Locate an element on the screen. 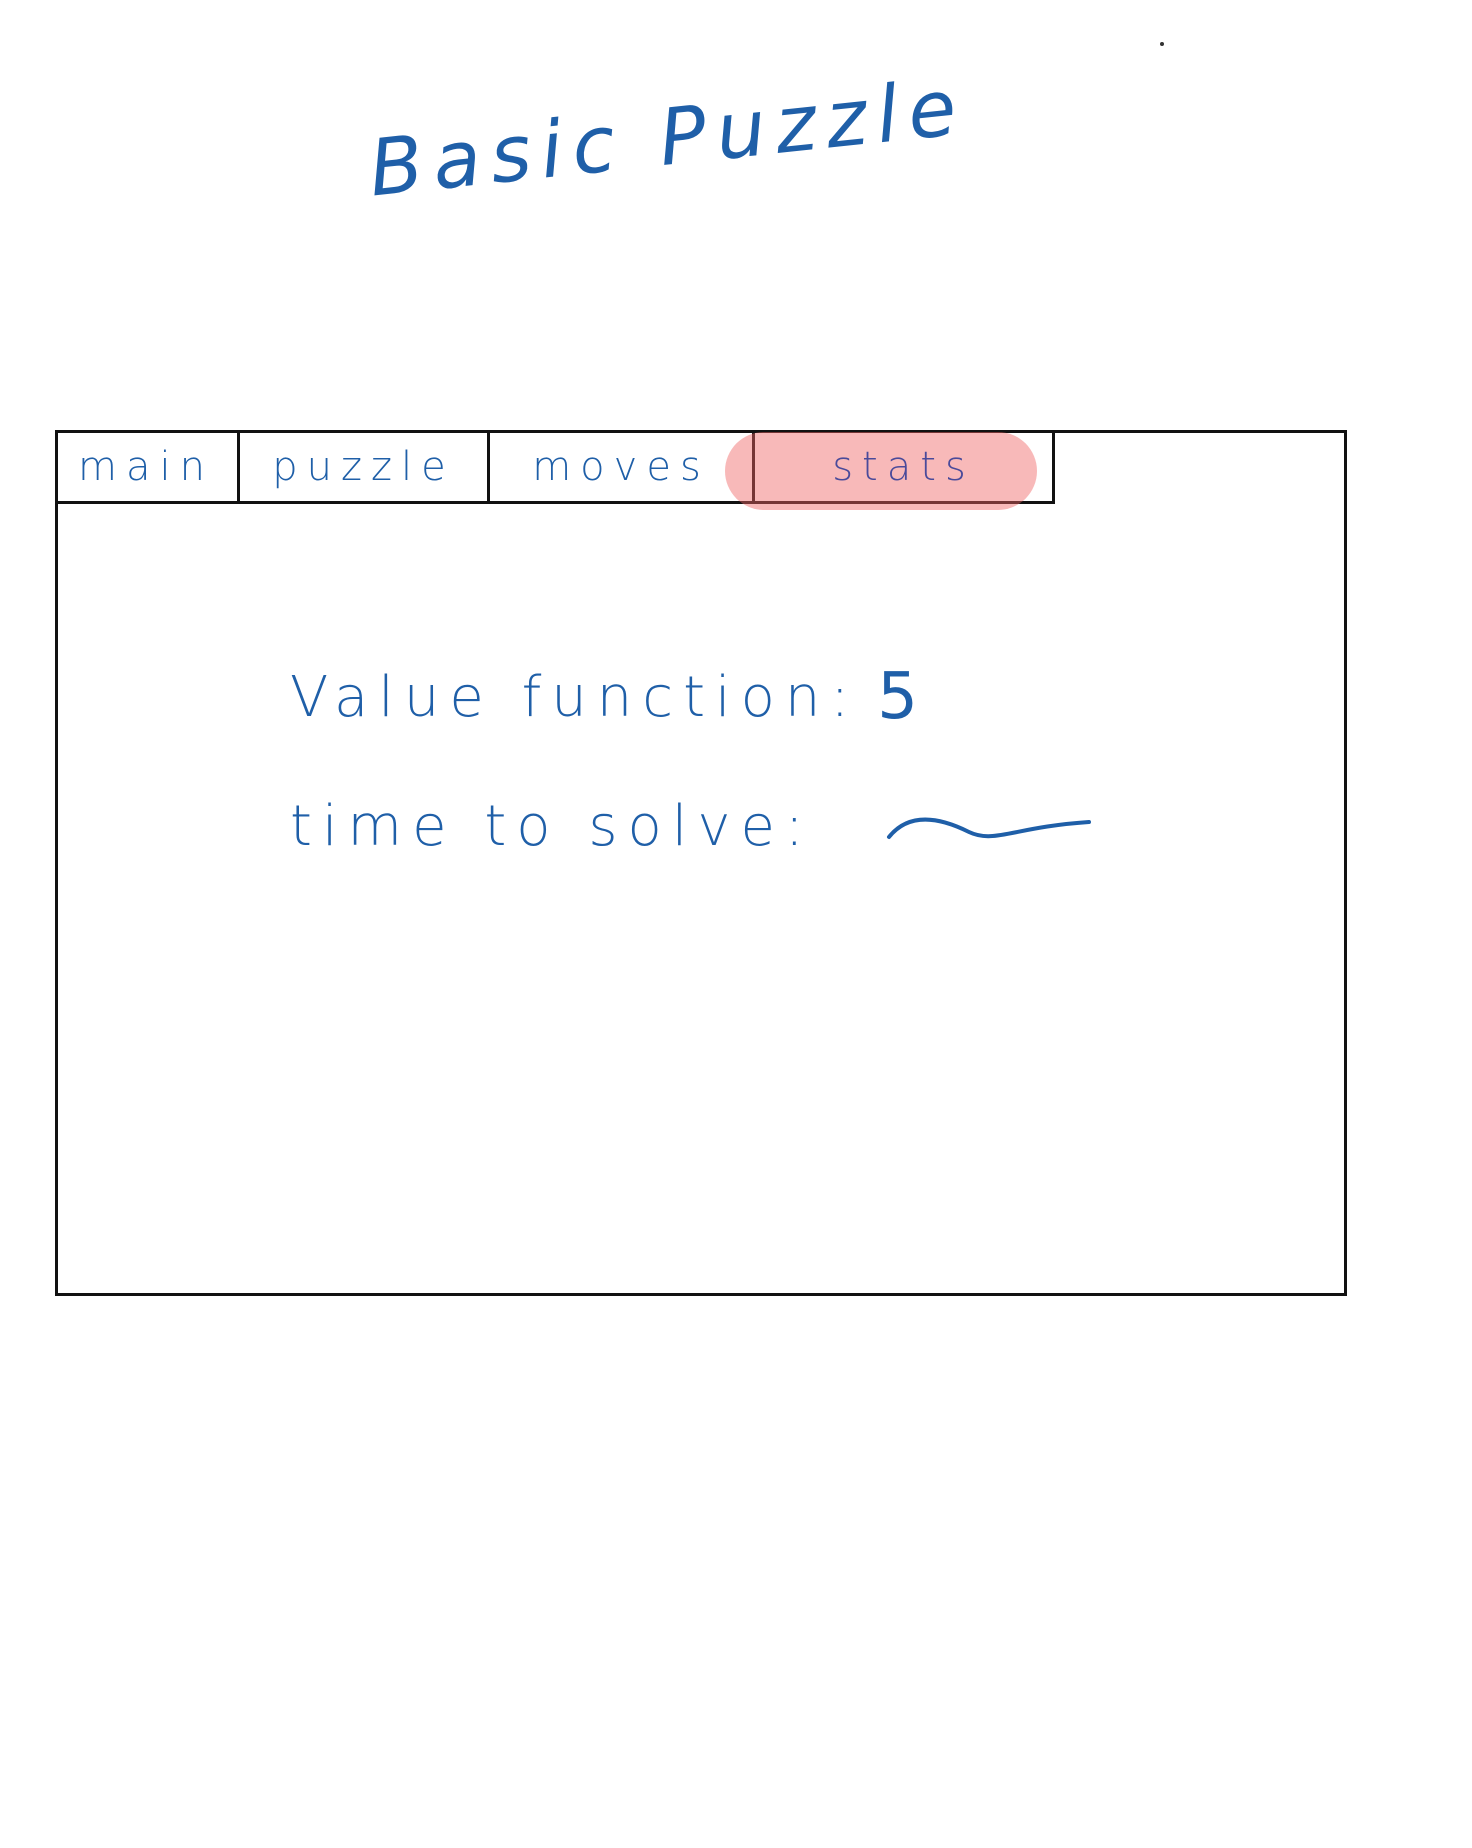 This screenshot has height=1848, width=1472. squiggle-icon is located at coordinates (988, 828).